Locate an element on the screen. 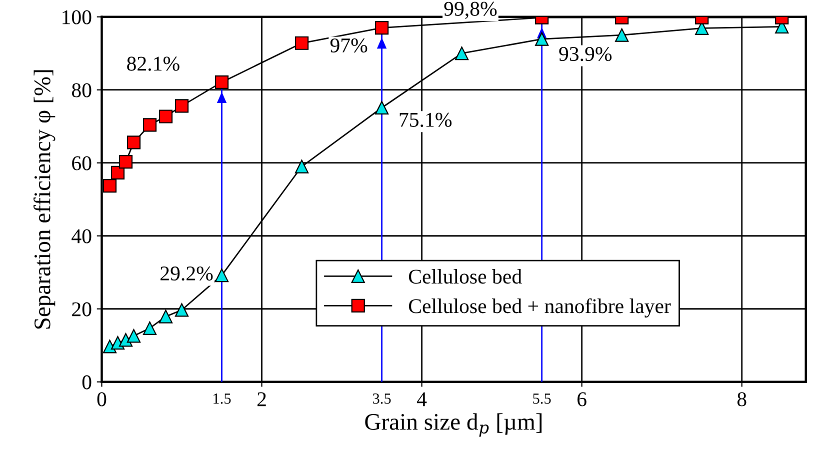 Image resolution: width=814 pixels, height=468 pixels. annotation: 82.1% is located at coordinates (153, 63).